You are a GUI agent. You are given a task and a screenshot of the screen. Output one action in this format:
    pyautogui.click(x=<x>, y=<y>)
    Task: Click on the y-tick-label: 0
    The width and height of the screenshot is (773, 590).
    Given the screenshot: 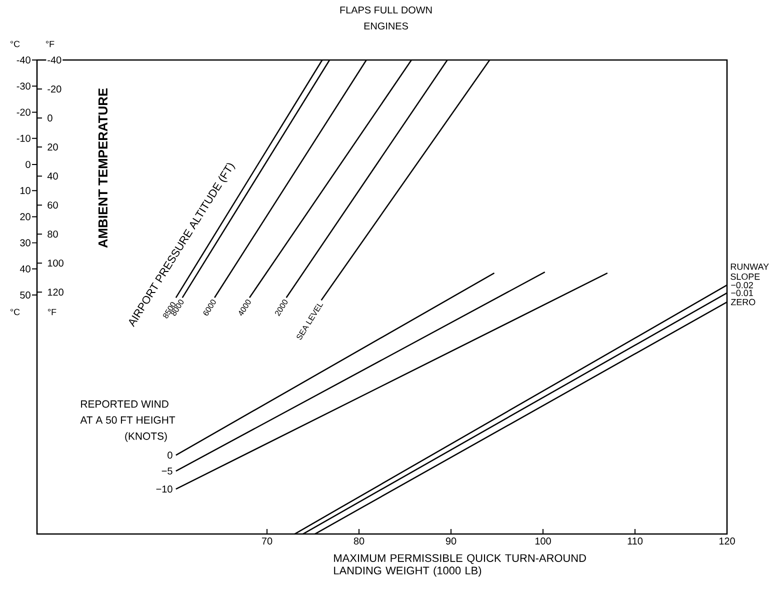 What is the action you would take?
    pyautogui.click(x=28, y=164)
    